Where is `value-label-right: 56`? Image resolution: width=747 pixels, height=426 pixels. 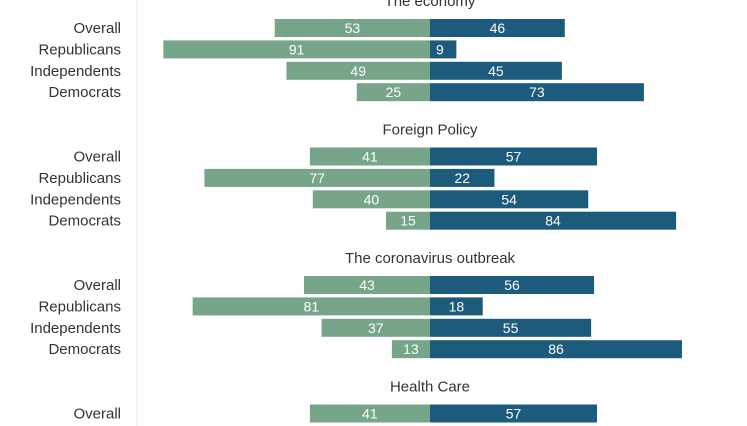 value-label-right: 56 is located at coordinates (512, 285).